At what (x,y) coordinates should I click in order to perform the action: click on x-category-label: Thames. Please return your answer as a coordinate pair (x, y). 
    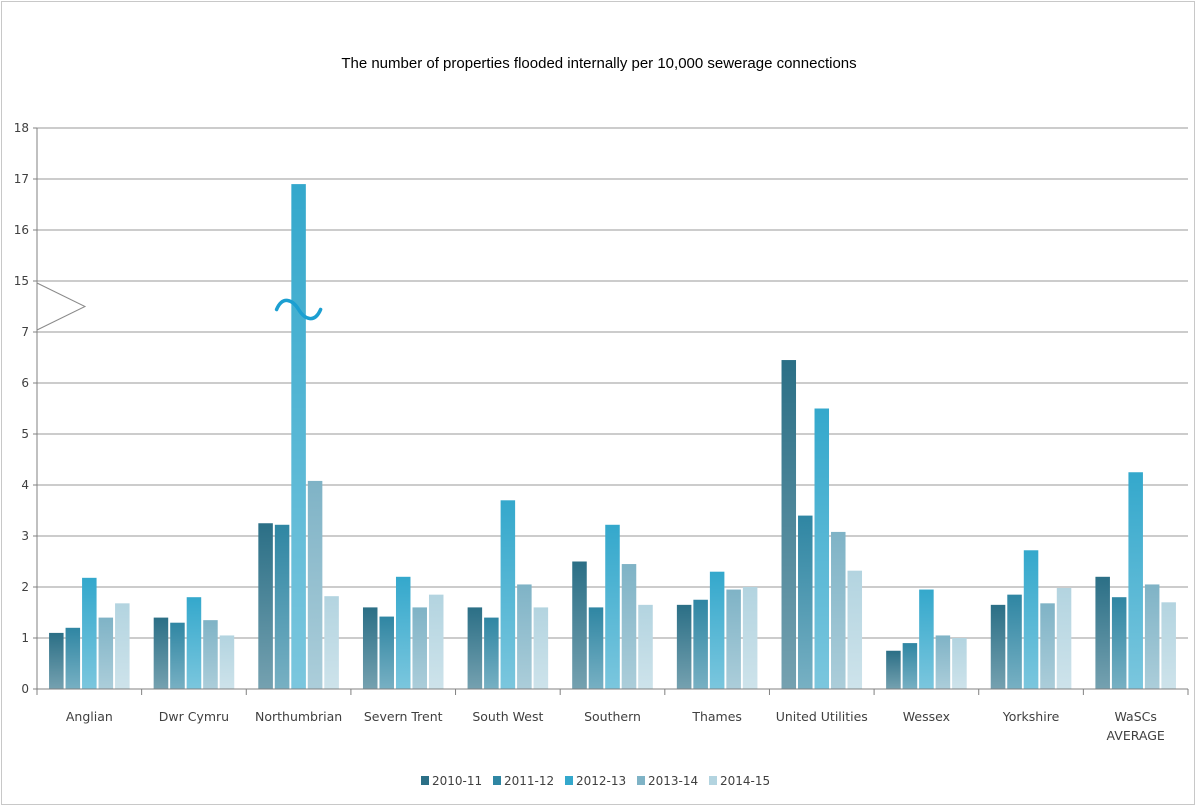
    Looking at the image, I should click on (716, 716).